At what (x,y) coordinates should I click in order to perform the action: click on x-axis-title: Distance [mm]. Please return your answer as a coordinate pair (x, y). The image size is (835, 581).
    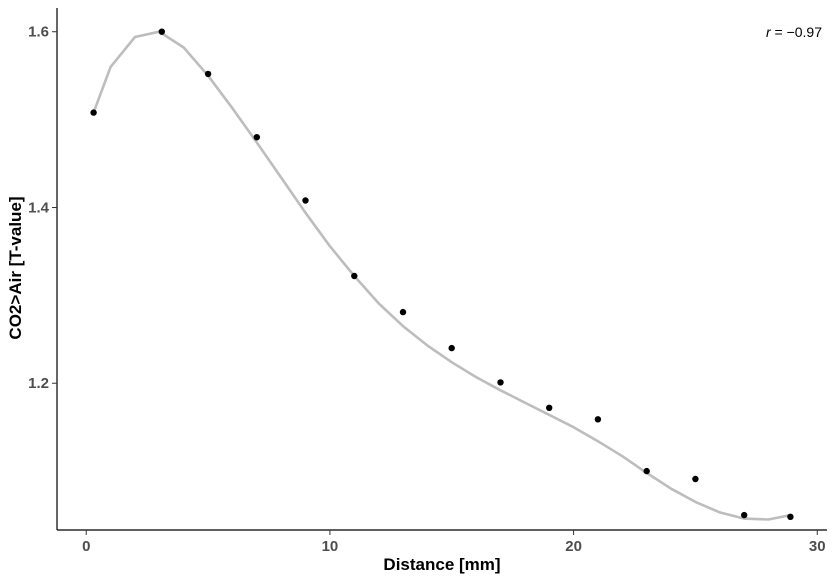
    Looking at the image, I should click on (441, 564).